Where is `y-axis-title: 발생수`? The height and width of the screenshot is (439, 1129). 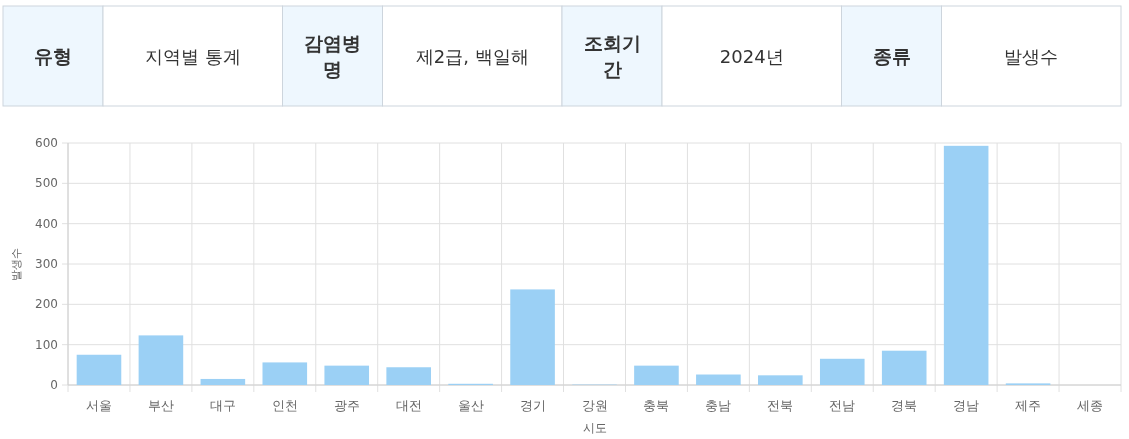
y-axis-title: 발생수 is located at coordinates (16, 264).